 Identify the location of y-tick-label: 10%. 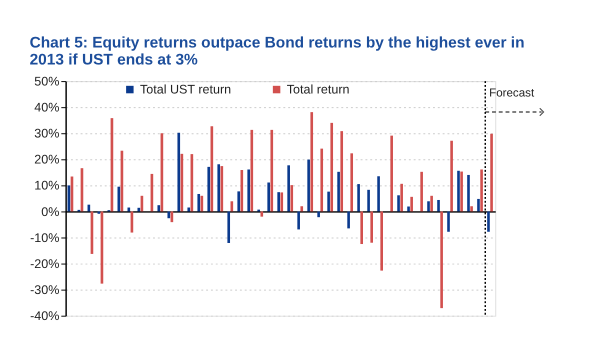
(47, 185).